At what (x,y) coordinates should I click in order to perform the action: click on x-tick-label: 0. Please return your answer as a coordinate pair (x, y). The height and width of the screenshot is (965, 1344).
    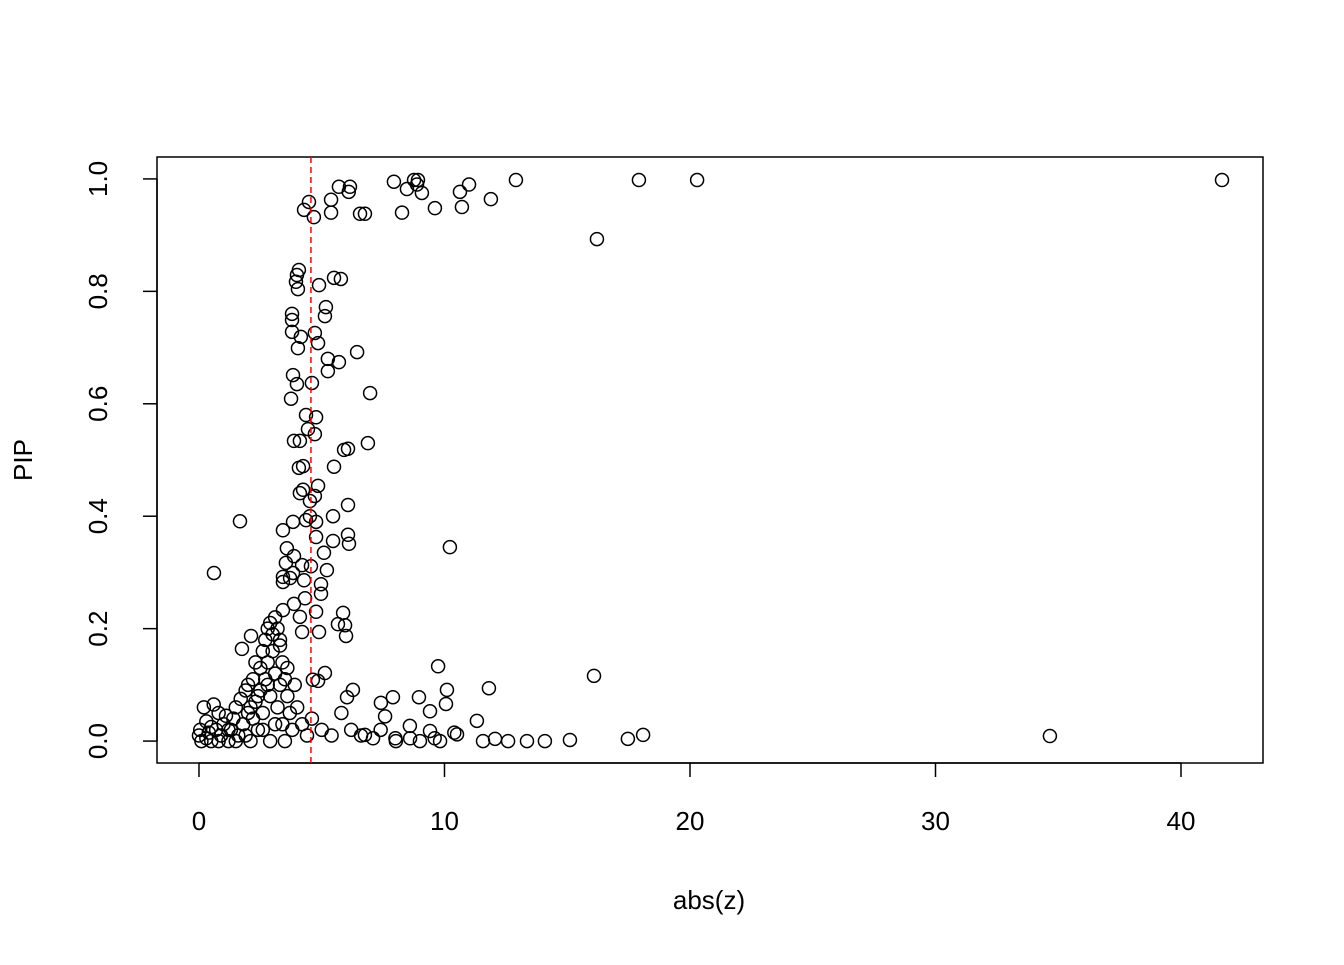
    Looking at the image, I should click on (199, 821).